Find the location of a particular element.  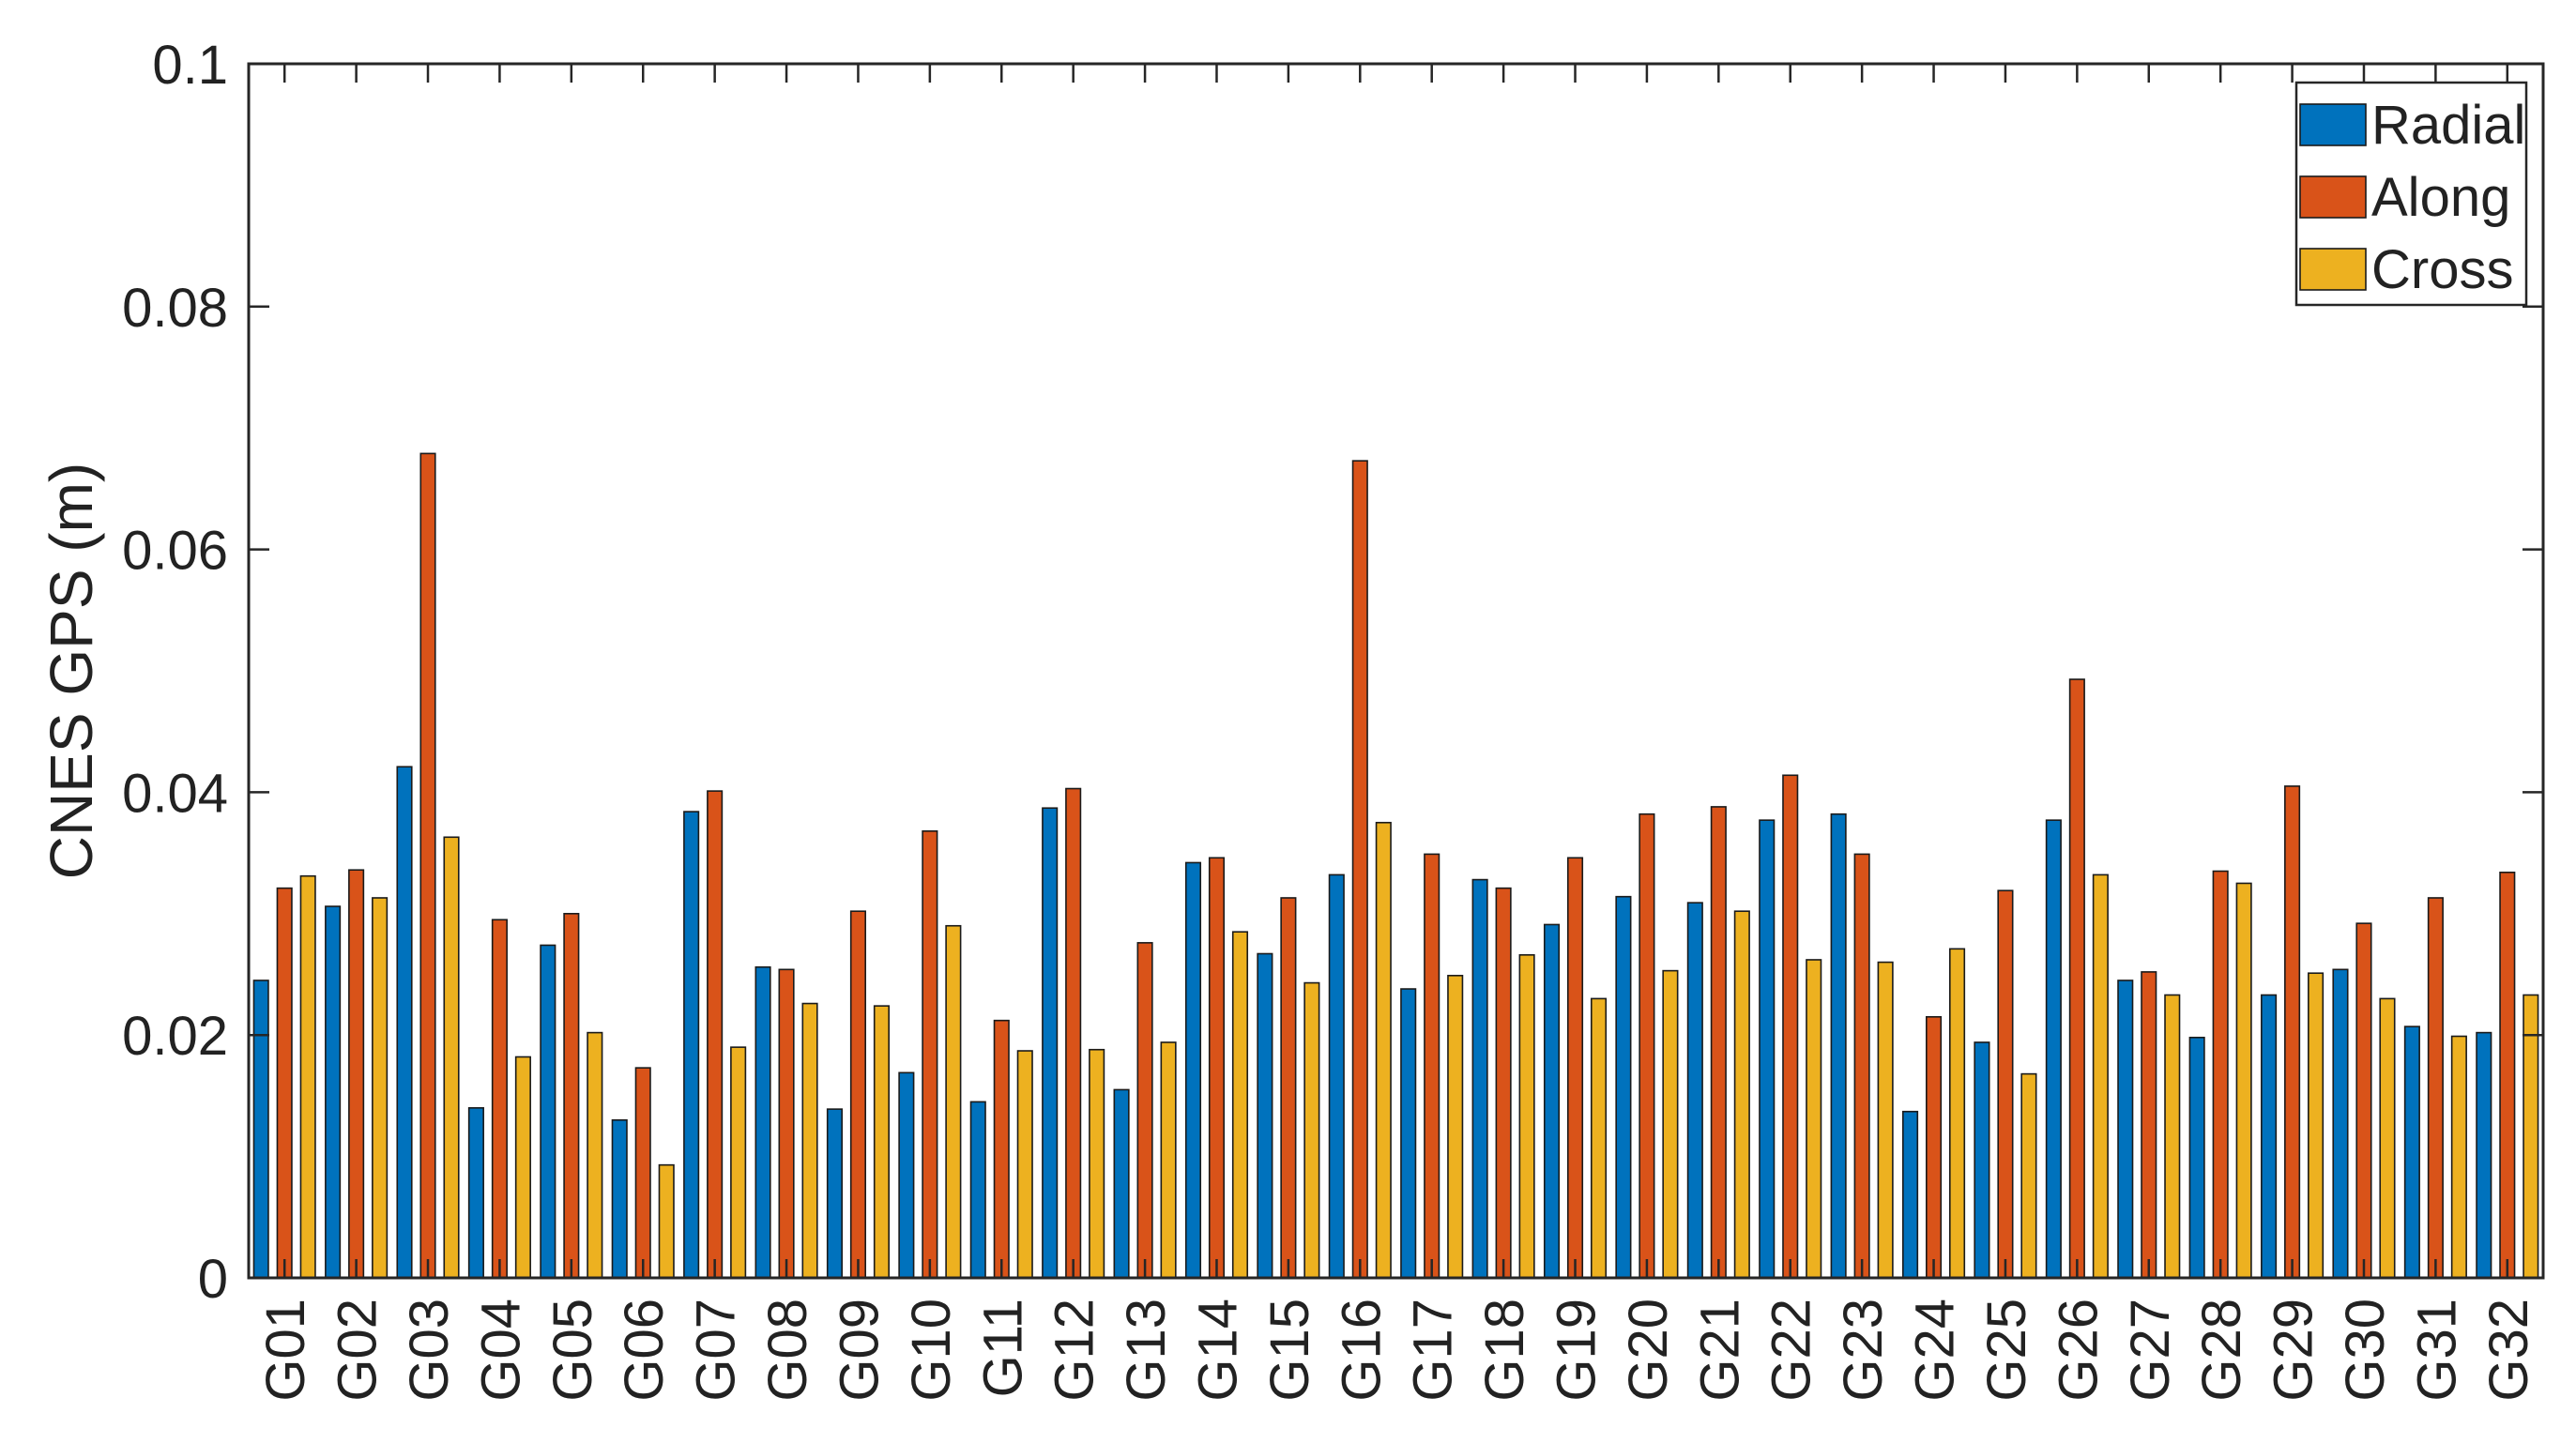

bar-radial-g31 is located at coordinates (2411, 1152).